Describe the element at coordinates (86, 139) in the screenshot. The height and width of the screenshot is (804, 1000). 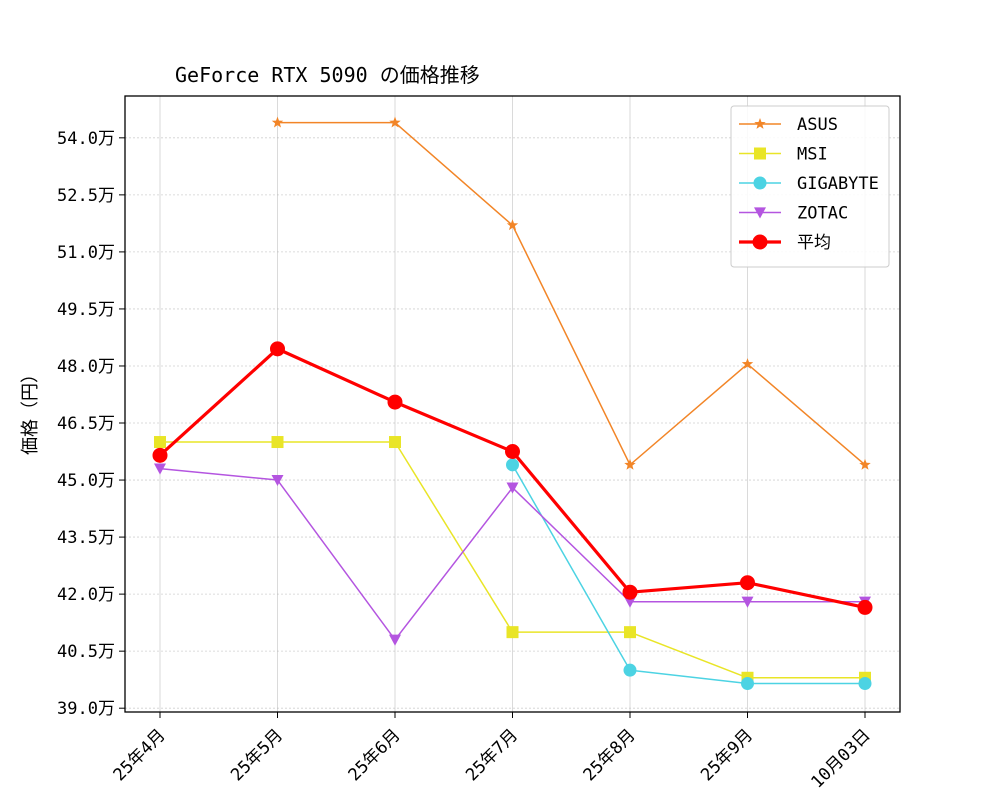
I see `y-tick-label: 54.0万` at that location.